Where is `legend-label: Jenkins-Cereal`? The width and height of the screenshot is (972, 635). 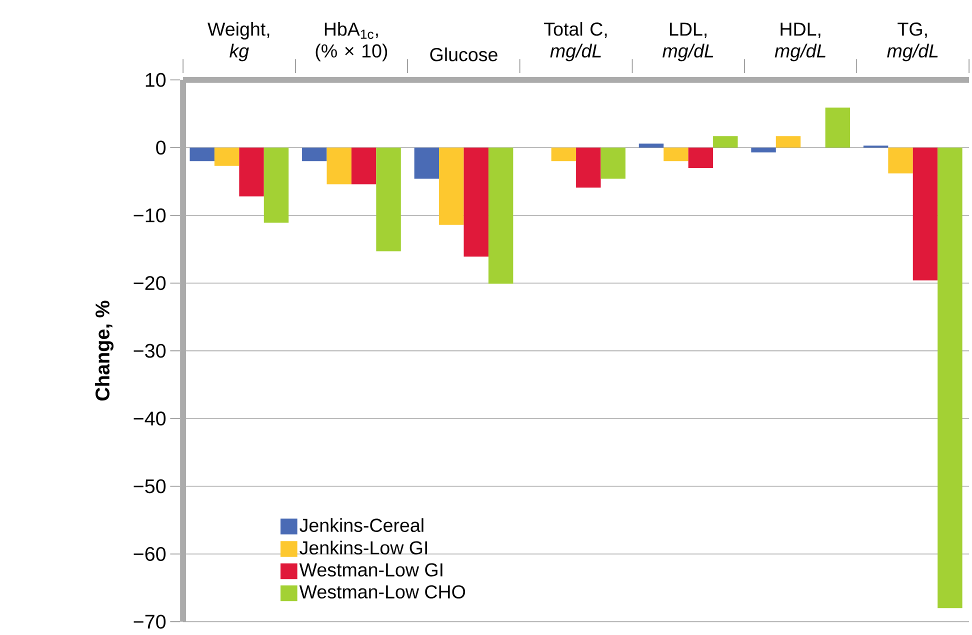 legend-label: Jenkins-Cereal is located at coordinates (362, 525).